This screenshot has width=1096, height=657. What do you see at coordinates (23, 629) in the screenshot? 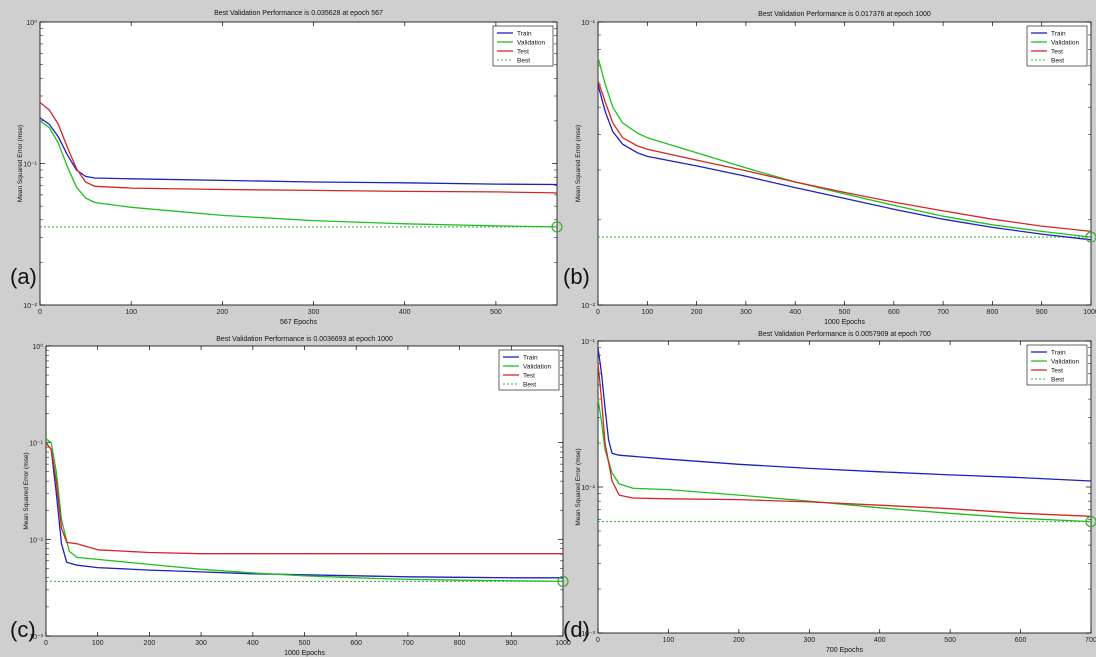
I see `panel-label: (c)` at bounding box center [23, 629].